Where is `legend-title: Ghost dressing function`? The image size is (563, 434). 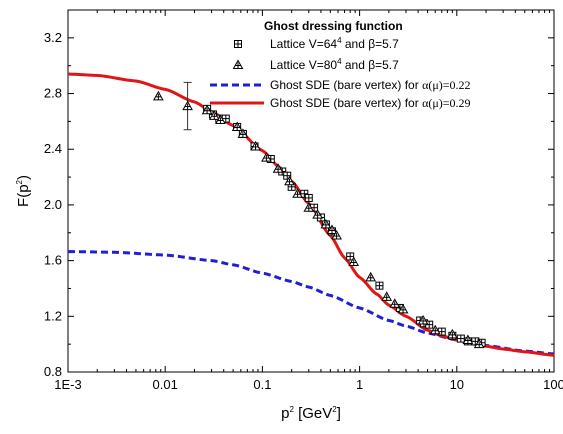 legend-title: Ghost dressing function is located at coordinates (333, 26).